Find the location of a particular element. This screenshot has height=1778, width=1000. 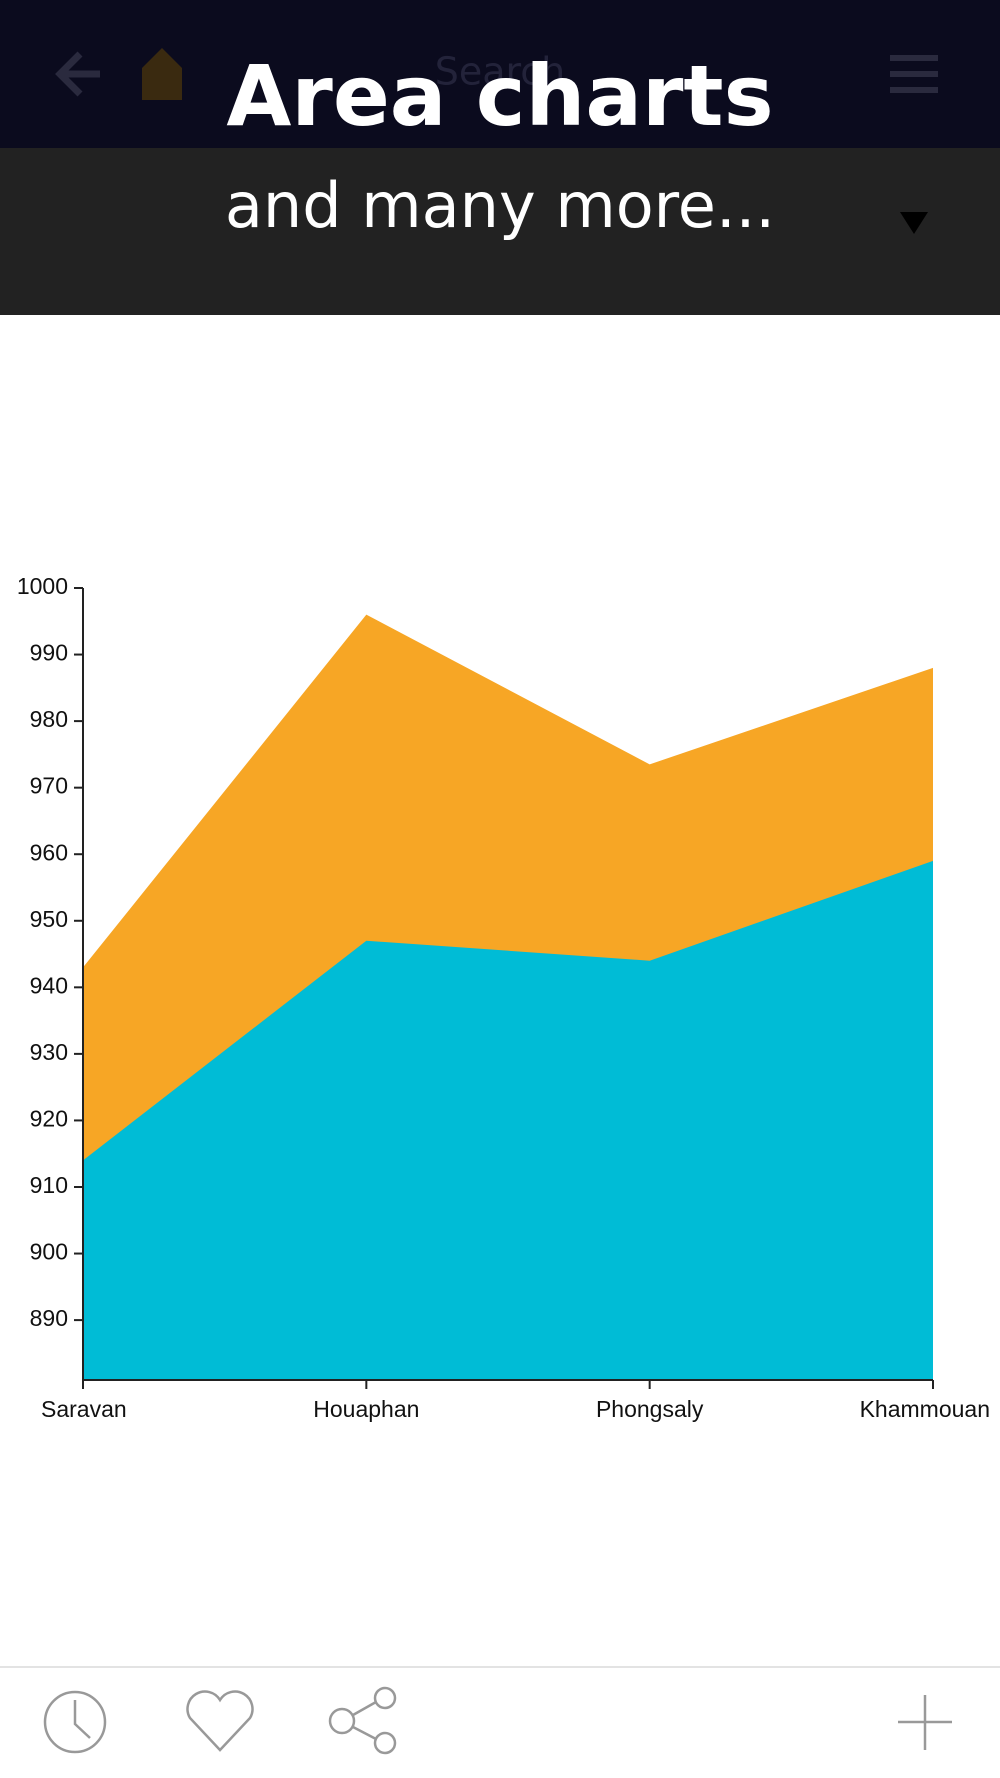

banner is located at coordinates (500, 231).